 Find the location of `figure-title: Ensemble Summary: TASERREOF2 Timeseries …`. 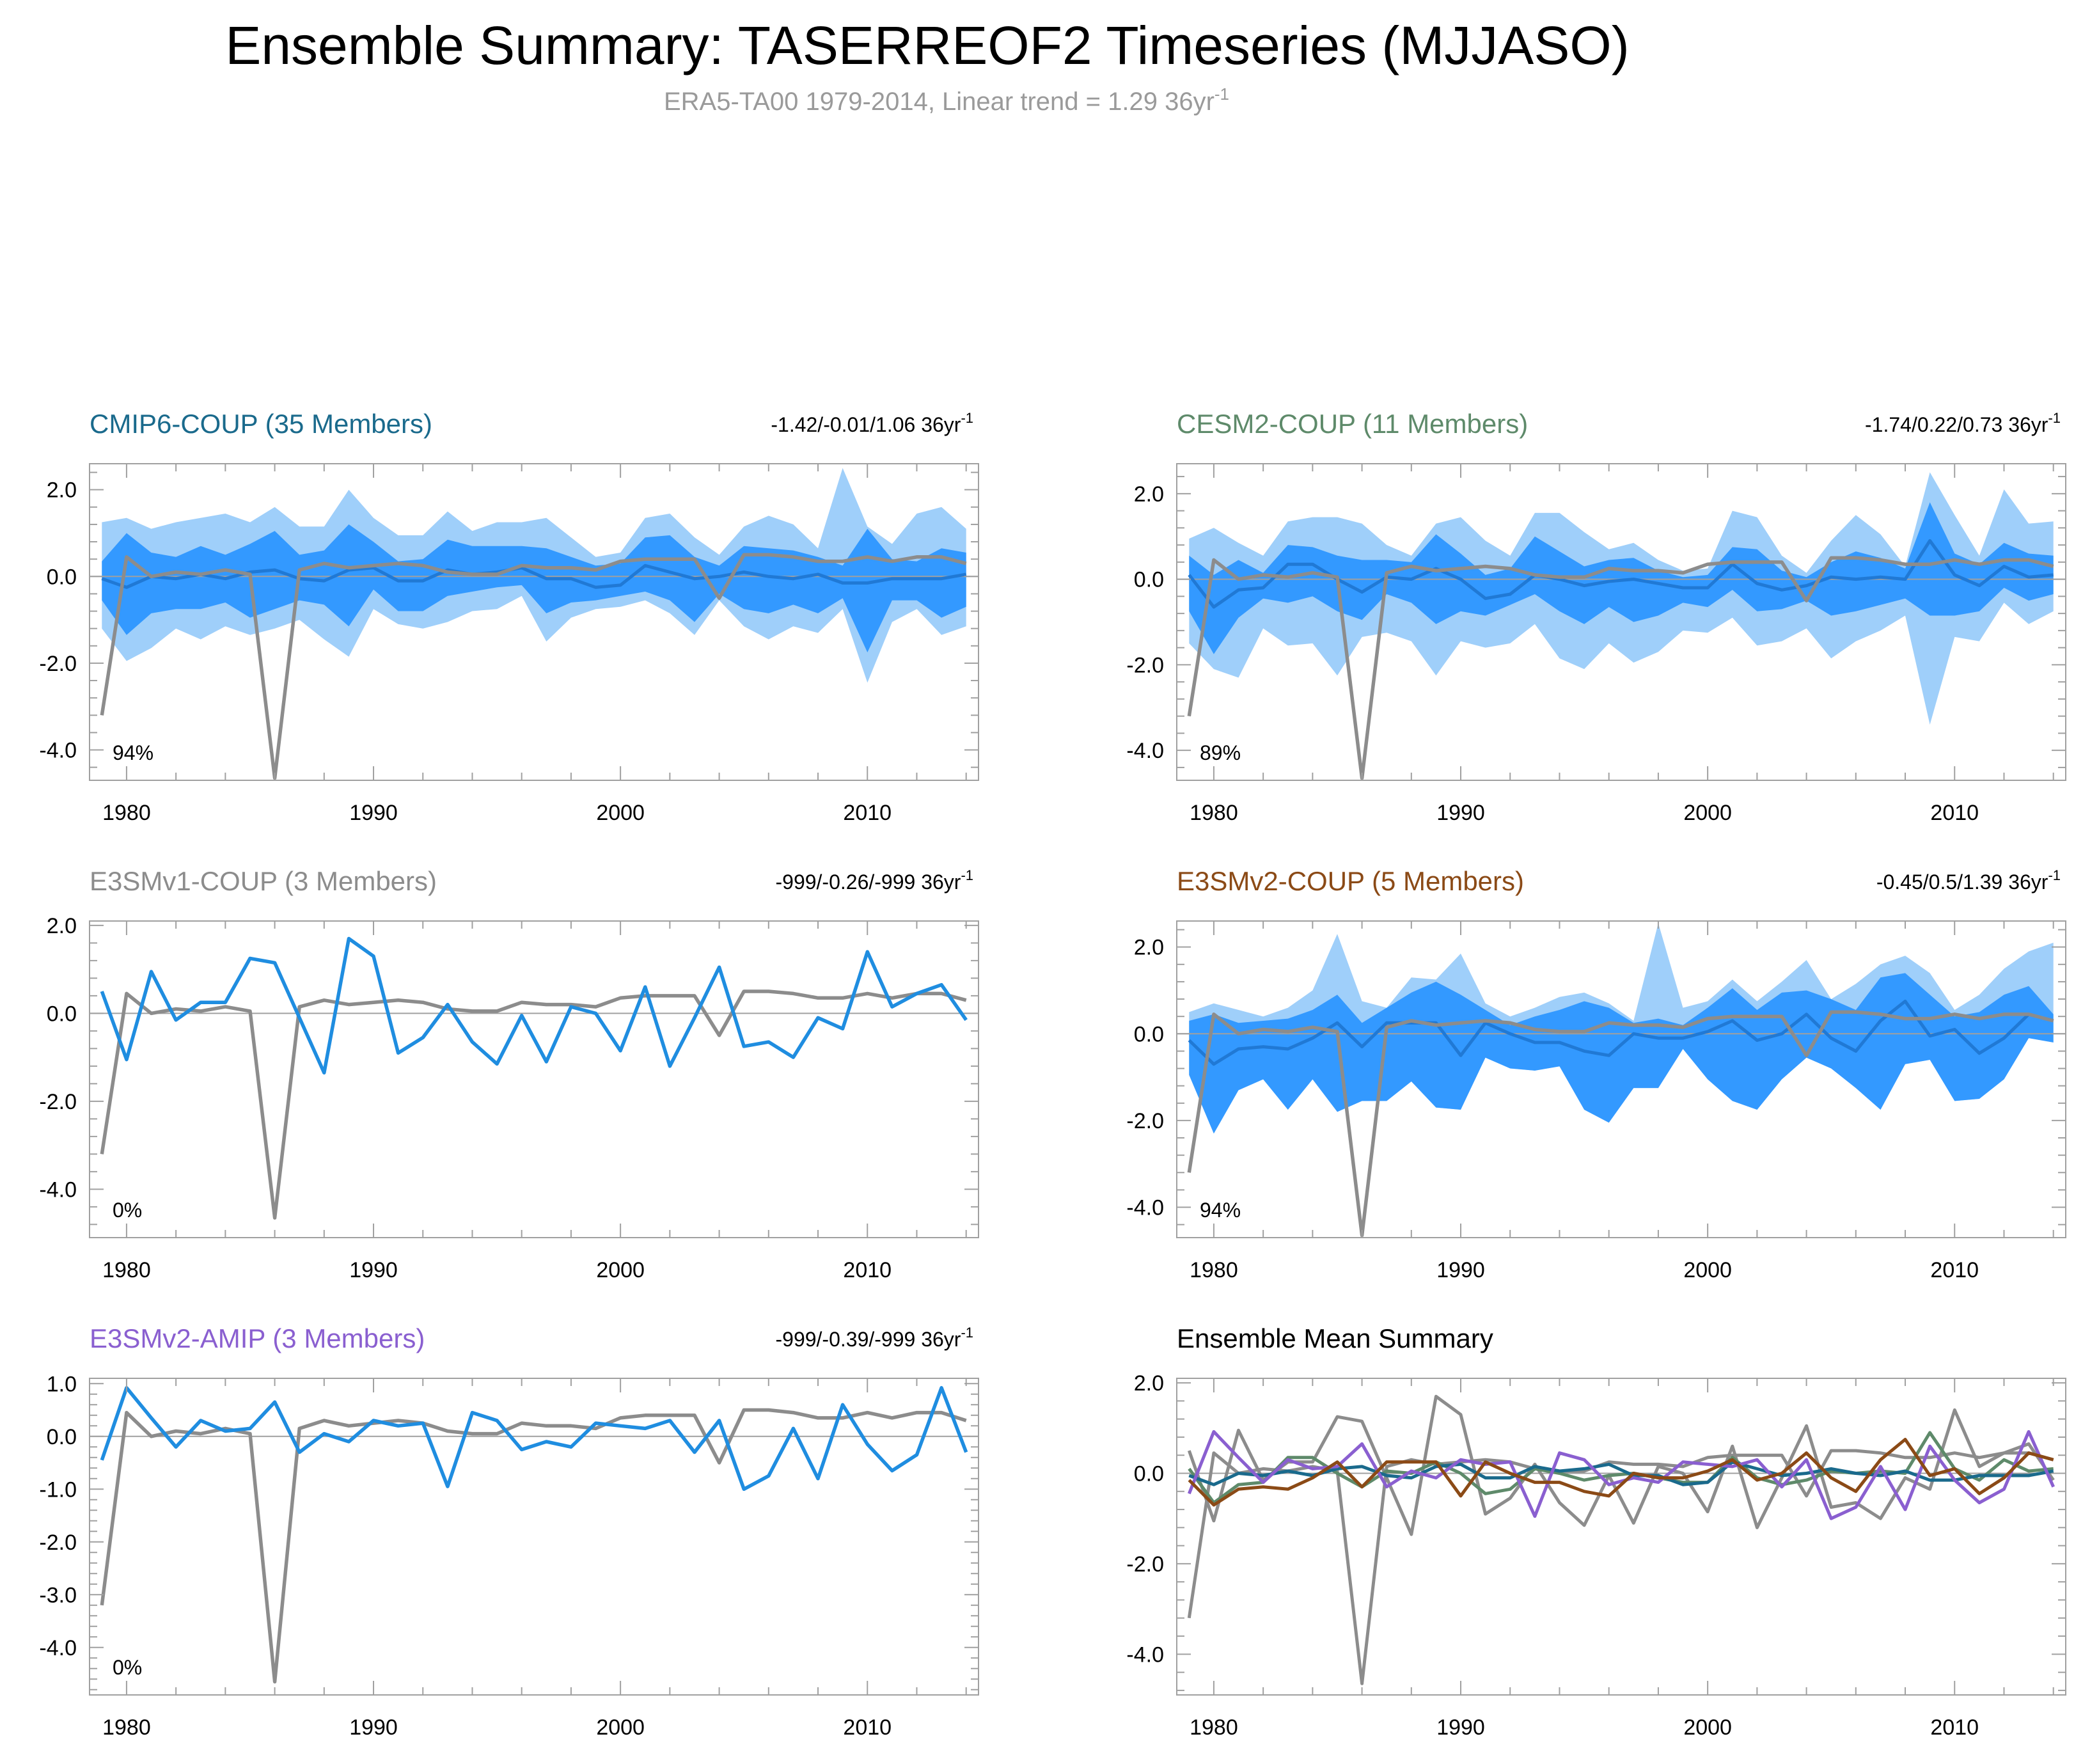

figure-title: Ensemble Summary: TASERREOF2 Timeseries … is located at coordinates (927, 45).